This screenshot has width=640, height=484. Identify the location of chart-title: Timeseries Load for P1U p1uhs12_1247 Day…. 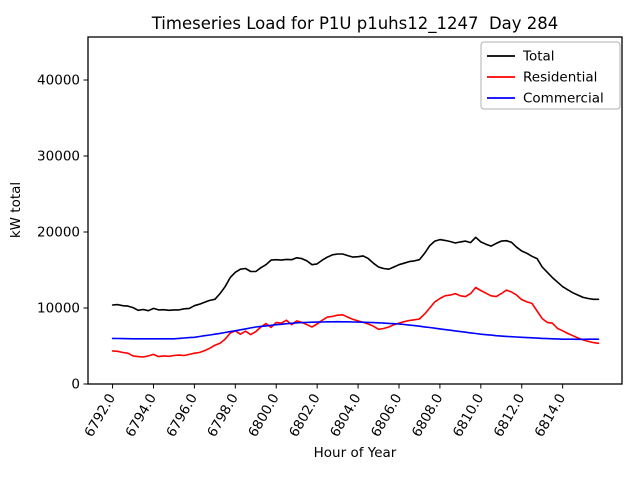
(355, 24).